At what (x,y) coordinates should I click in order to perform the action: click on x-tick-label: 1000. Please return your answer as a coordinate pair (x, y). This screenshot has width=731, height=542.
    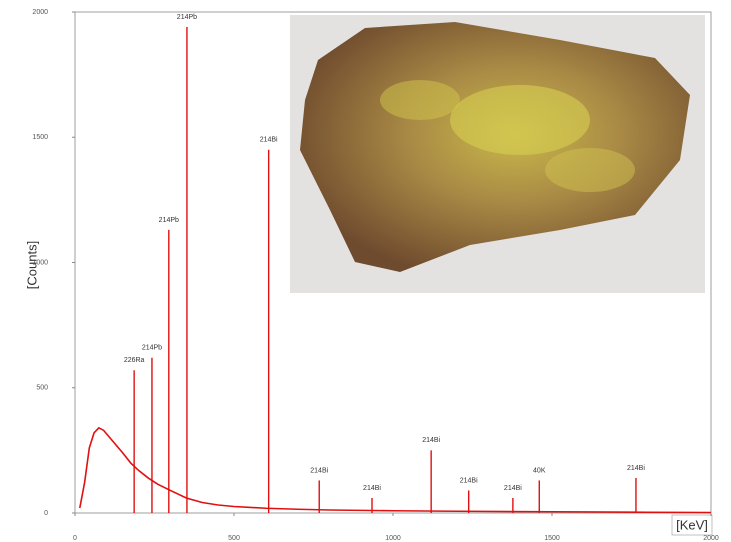
    Looking at the image, I should click on (393, 538).